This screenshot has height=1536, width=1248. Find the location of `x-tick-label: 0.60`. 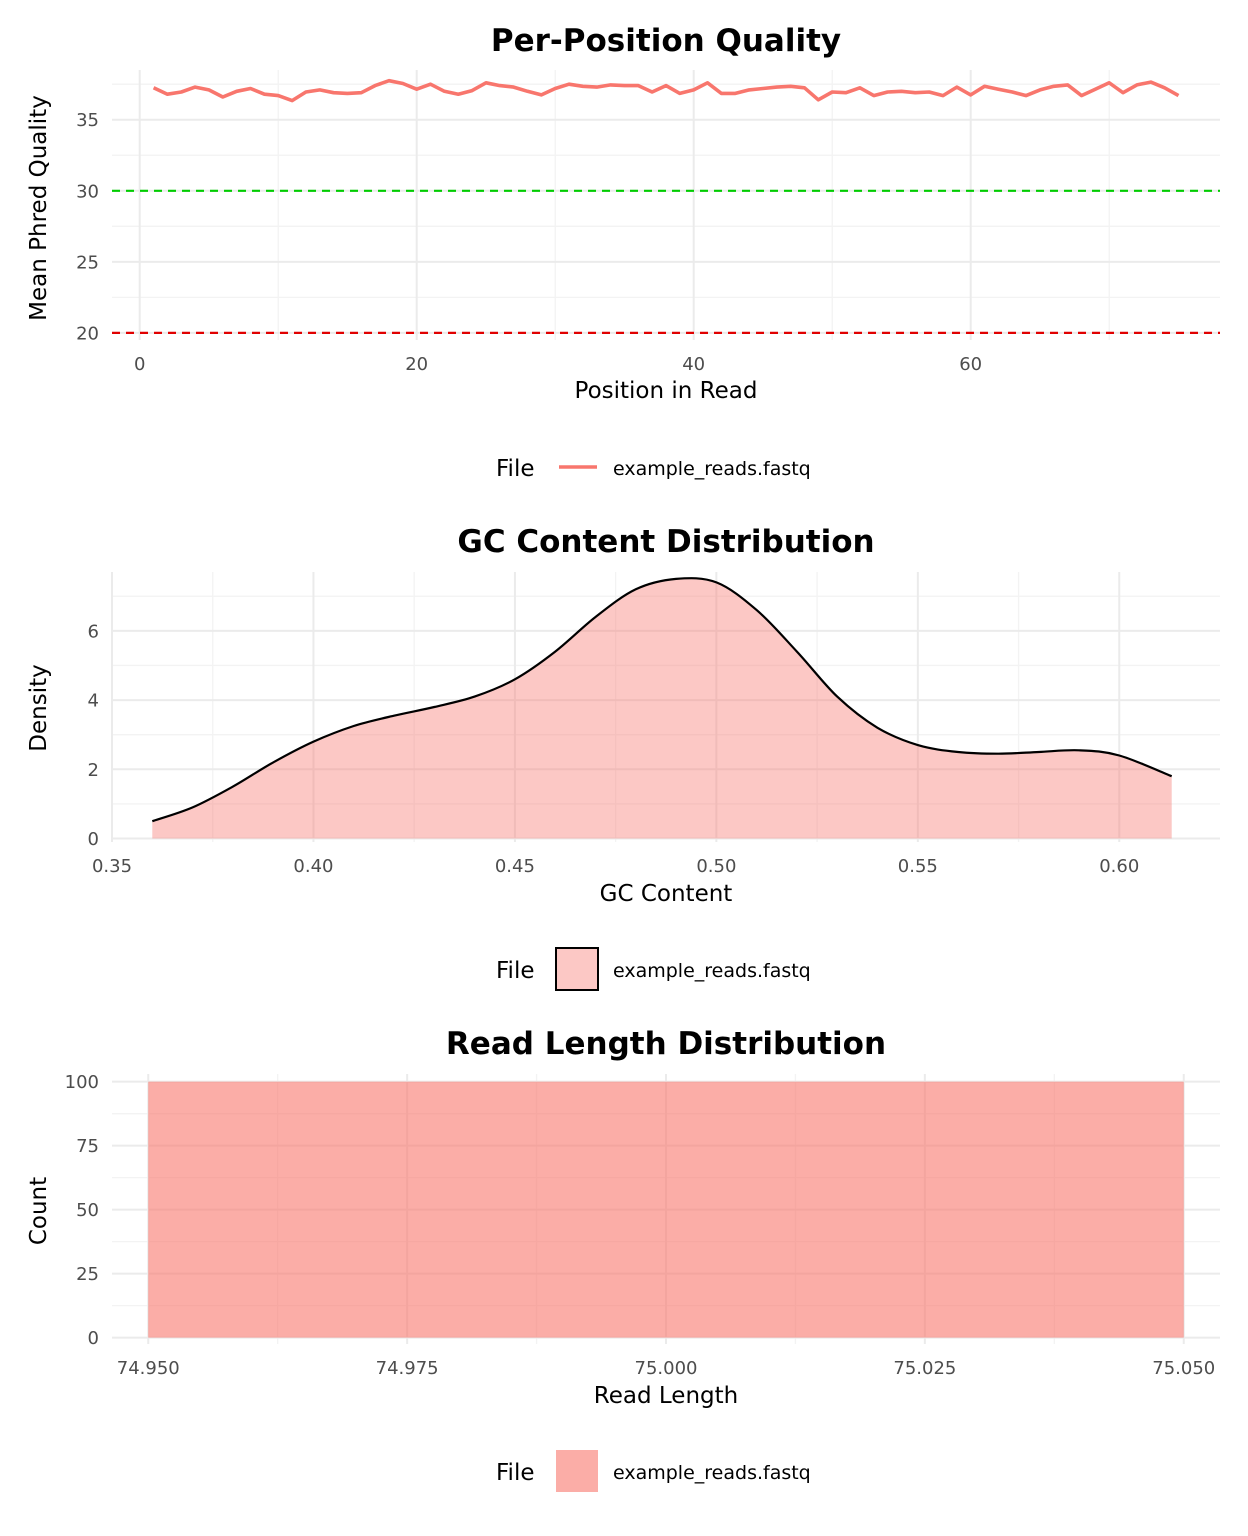

x-tick-label: 0.60 is located at coordinates (1119, 866).